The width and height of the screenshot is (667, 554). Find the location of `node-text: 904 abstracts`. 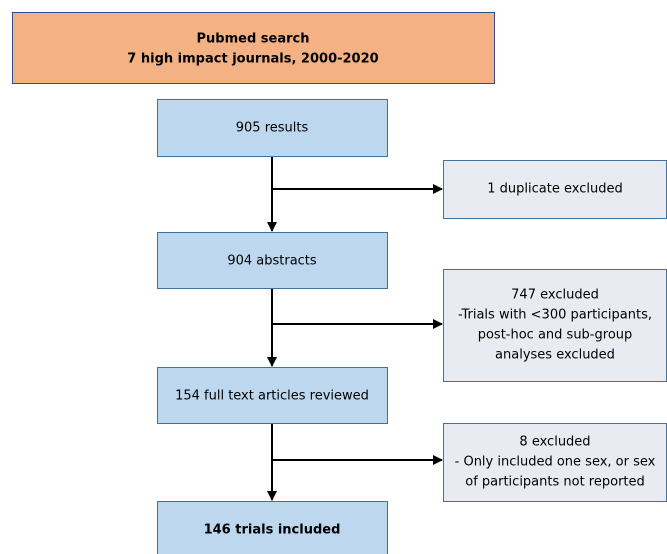

node-text: 904 abstracts is located at coordinates (272, 261).